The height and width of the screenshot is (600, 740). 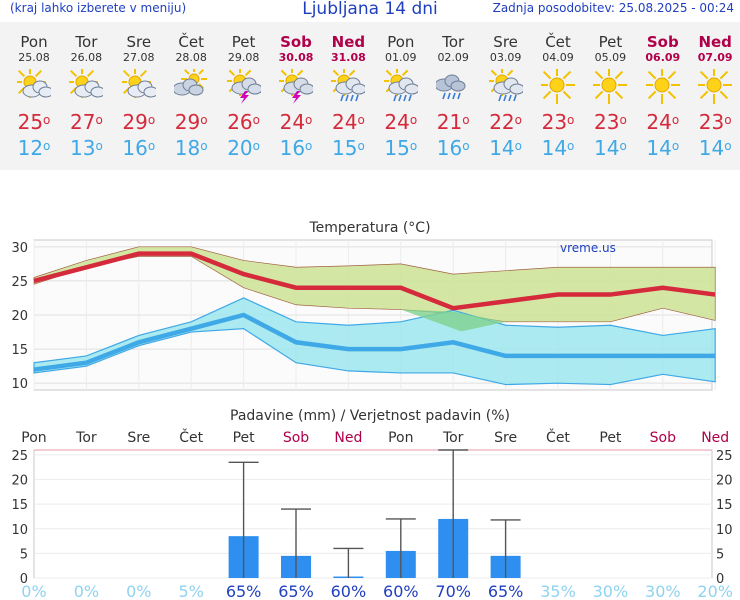 What do you see at coordinates (24, 554) in the screenshot?
I see `y-tick-label: 5` at bounding box center [24, 554].